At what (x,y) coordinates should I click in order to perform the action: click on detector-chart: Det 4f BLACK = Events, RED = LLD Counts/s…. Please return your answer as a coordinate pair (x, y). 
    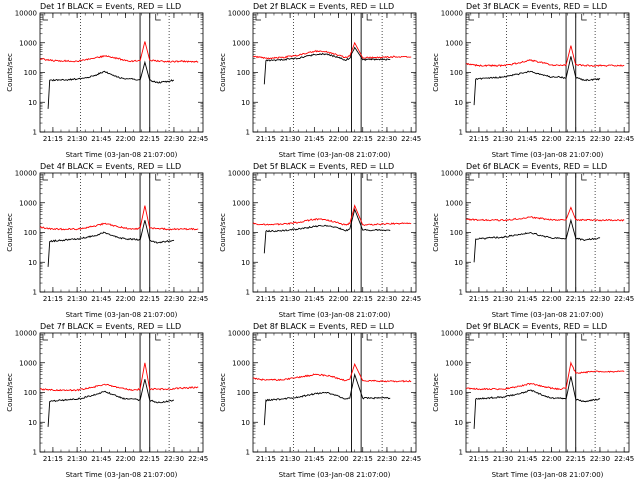
    Looking at the image, I should click on (107, 240).